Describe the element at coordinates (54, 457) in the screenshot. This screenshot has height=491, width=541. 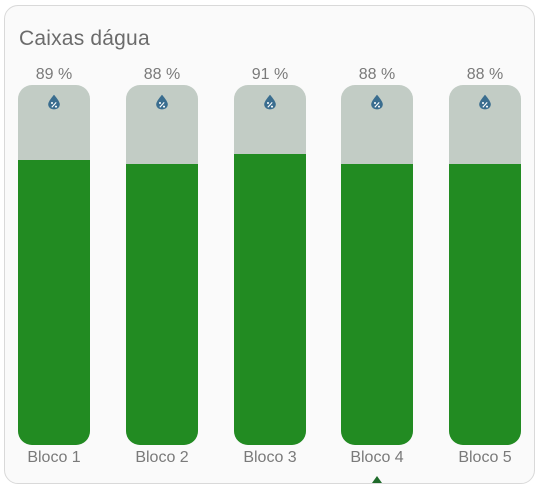
I see `tank-label: Bloco 1` at that location.